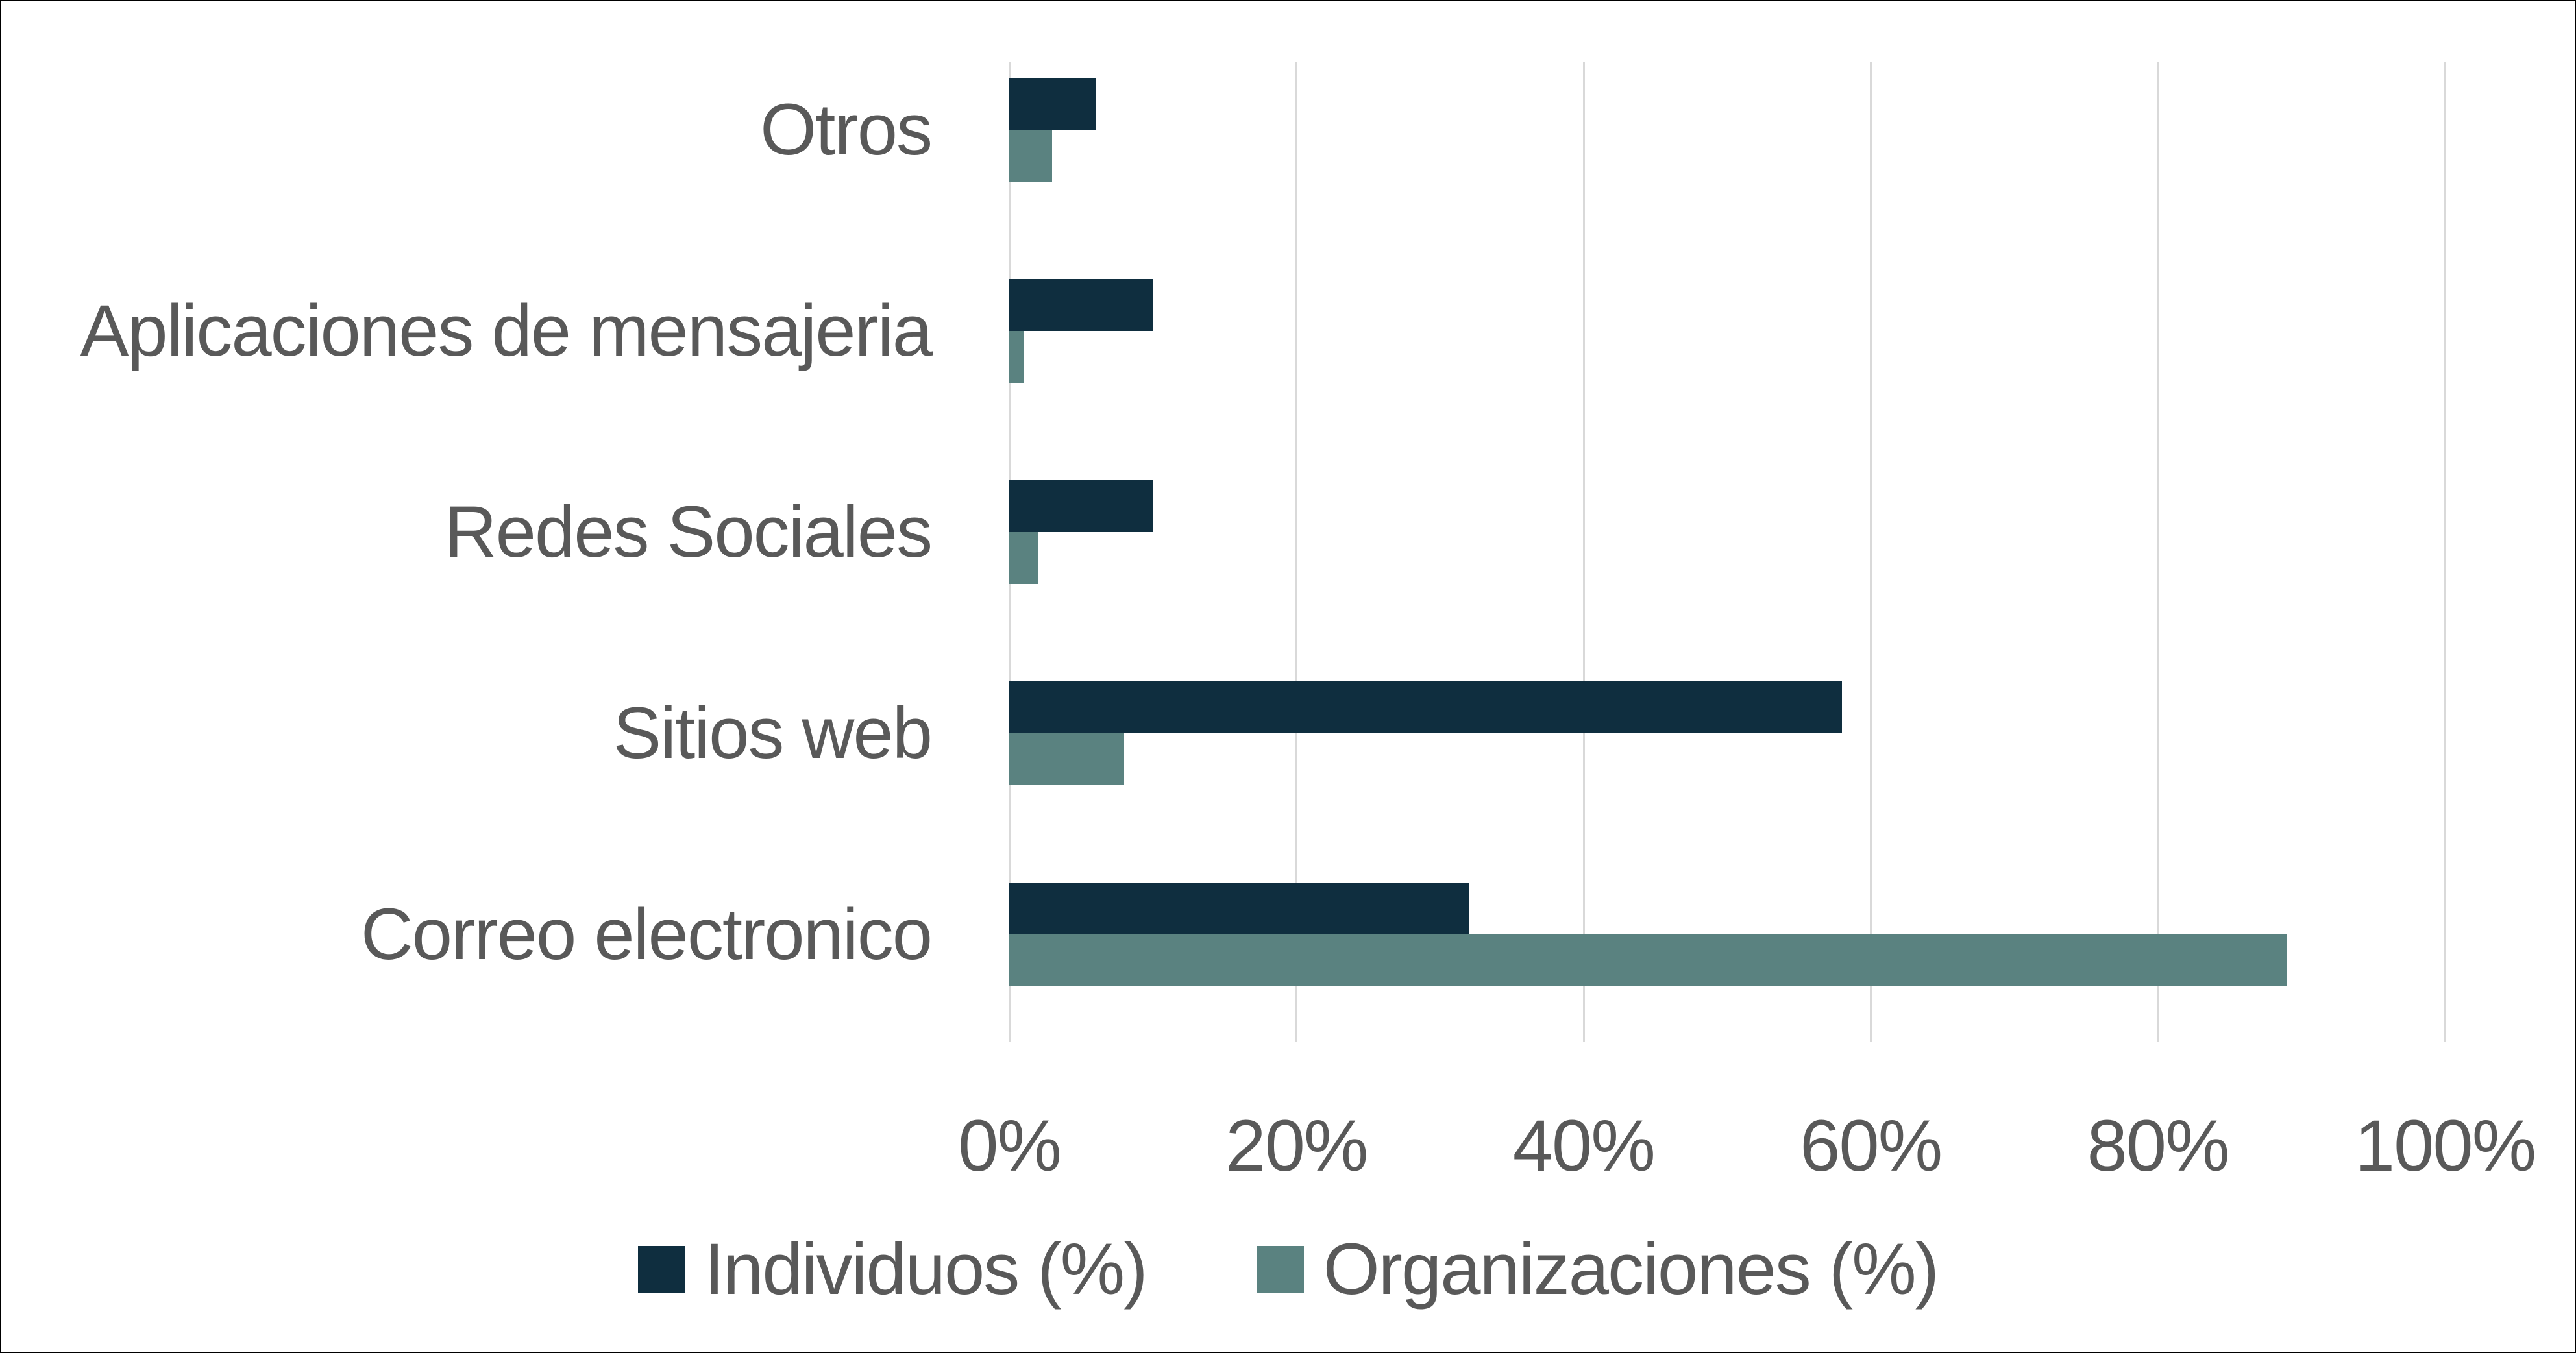  What do you see at coordinates (926, 1269) in the screenshot?
I see `legend-label-individuos: Individuos (%)` at bounding box center [926, 1269].